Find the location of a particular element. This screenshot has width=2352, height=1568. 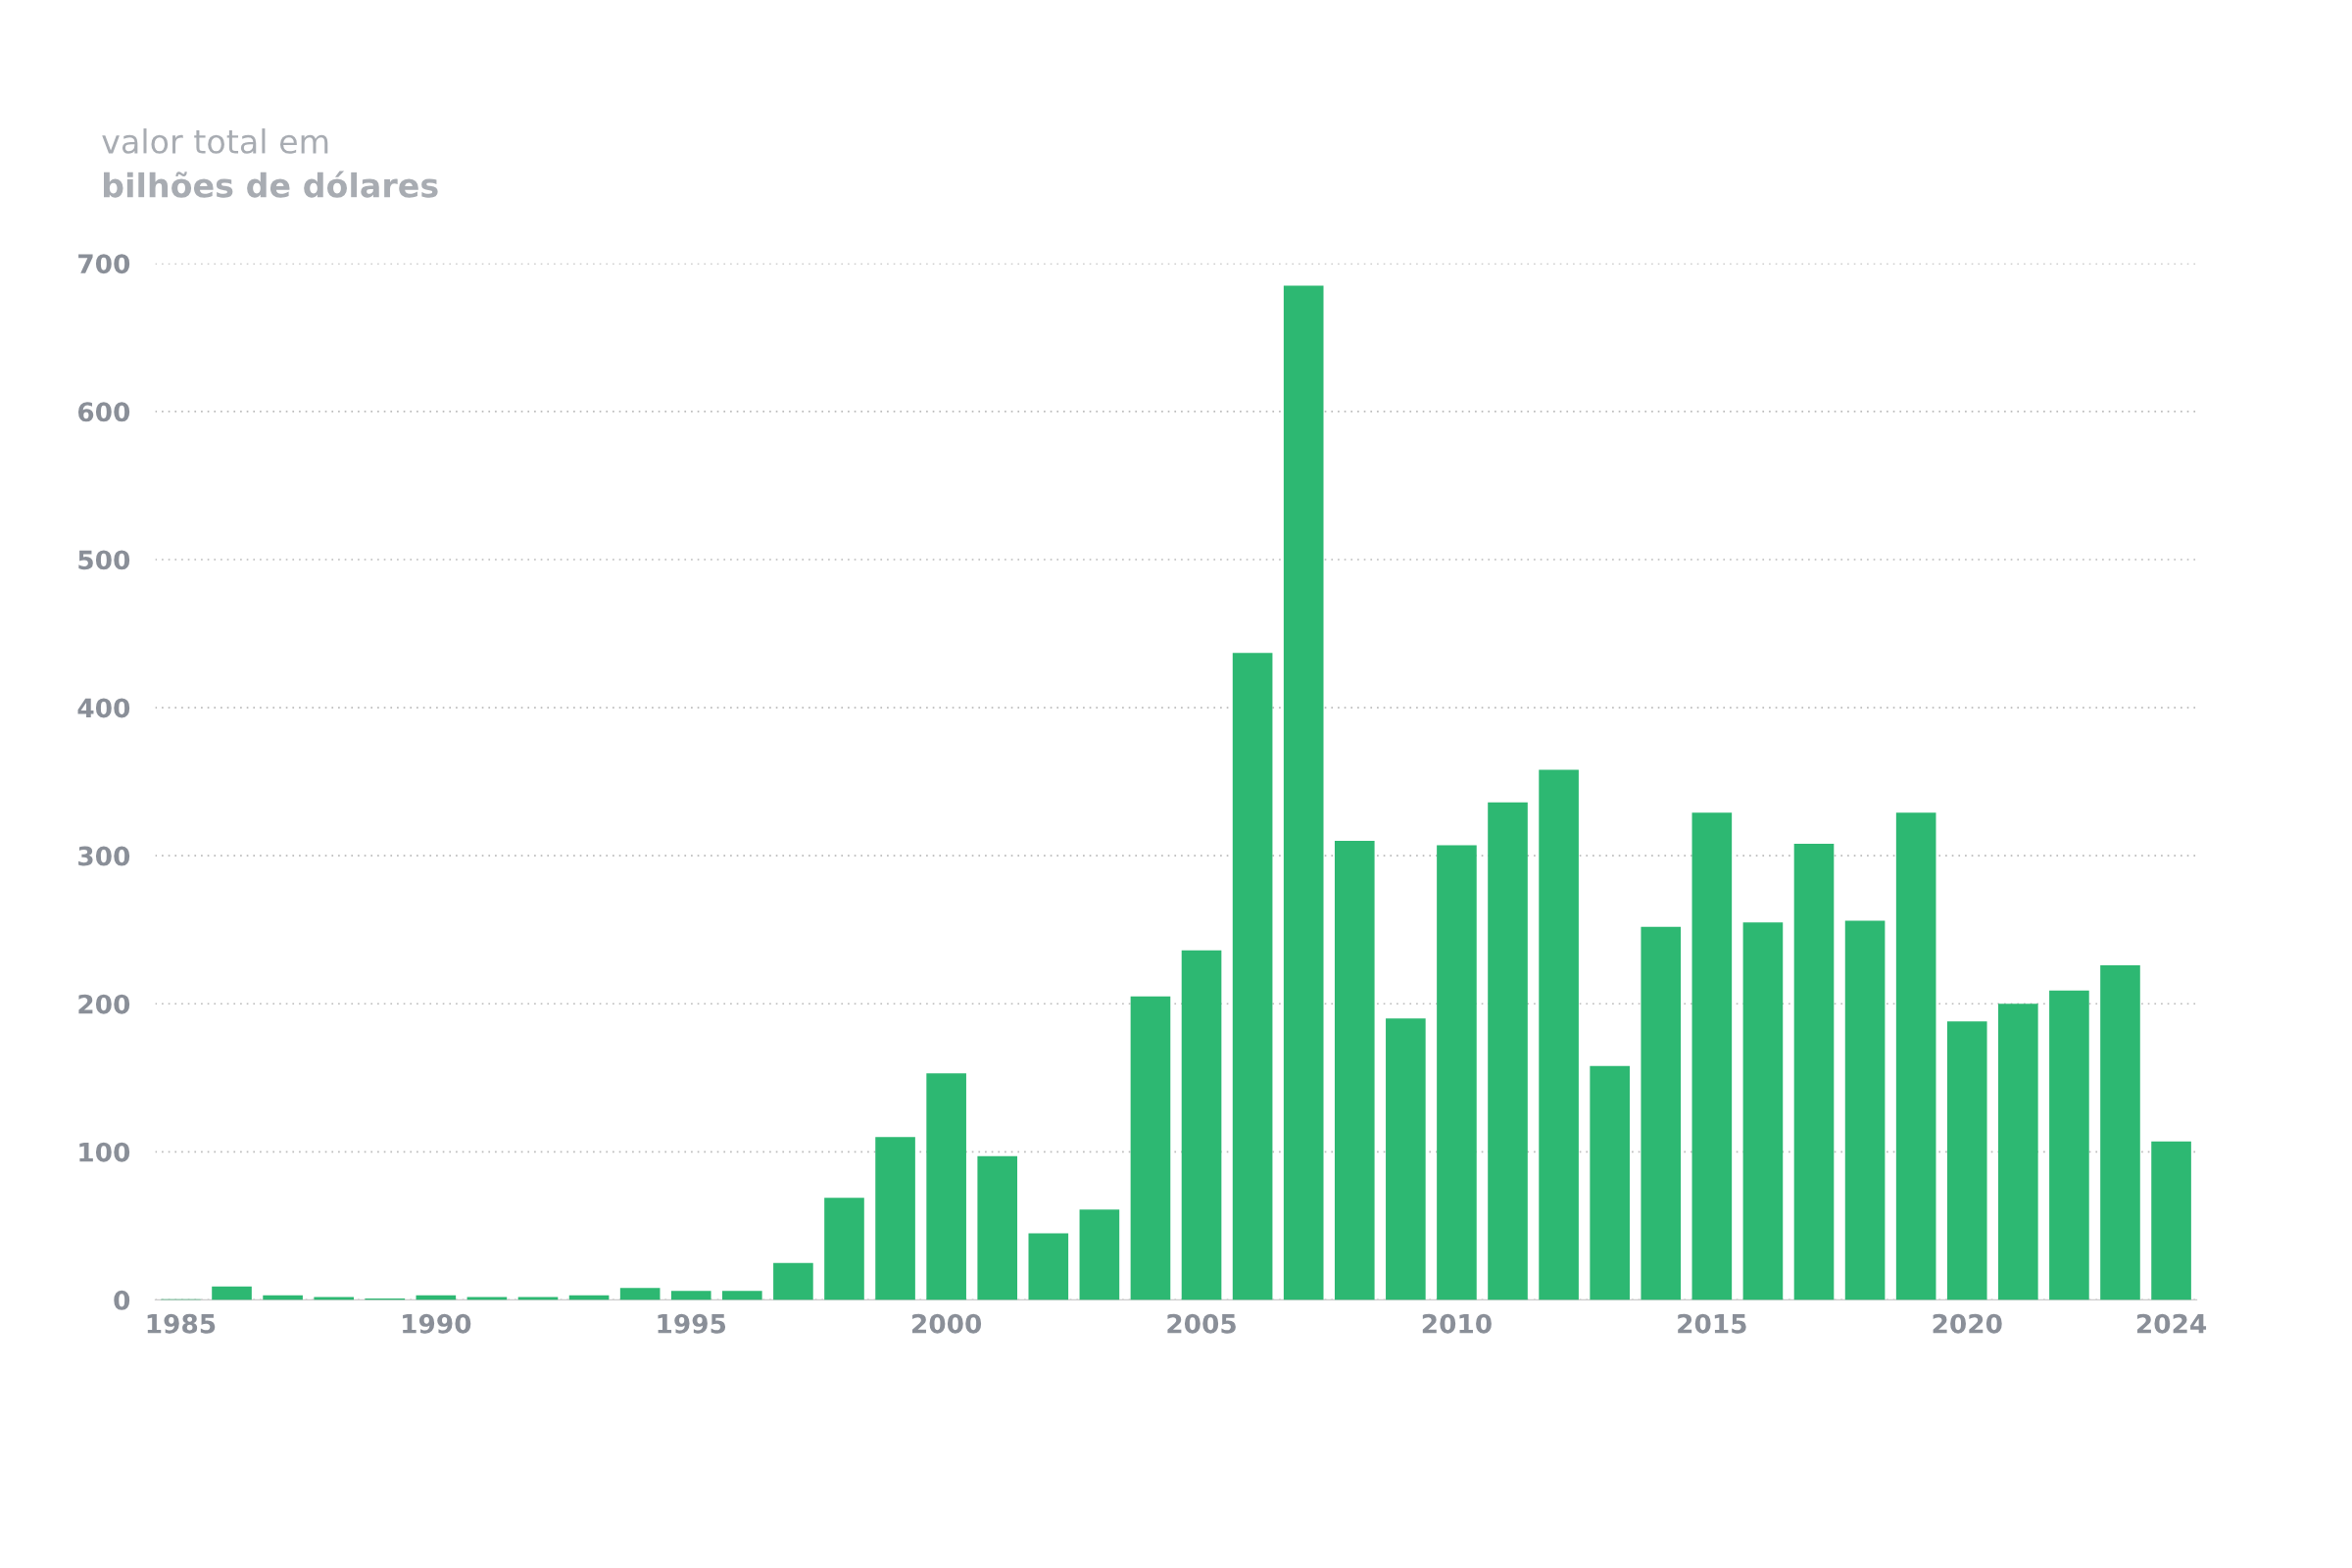

x-tick-label: 2020 is located at coordinates (1967, 1323).